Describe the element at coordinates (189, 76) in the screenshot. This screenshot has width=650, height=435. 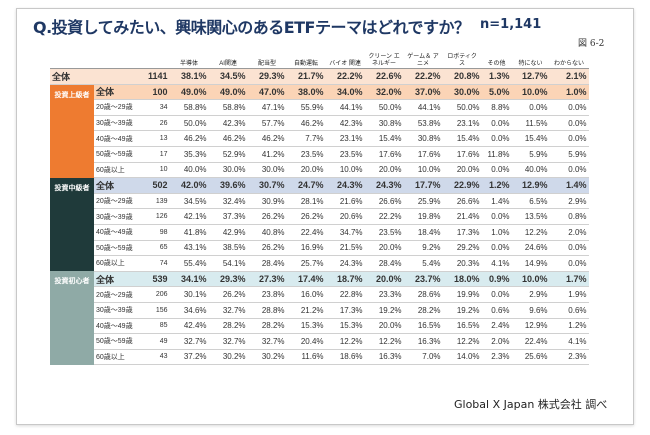
I see `percent-cell: 38.1%` at that location.